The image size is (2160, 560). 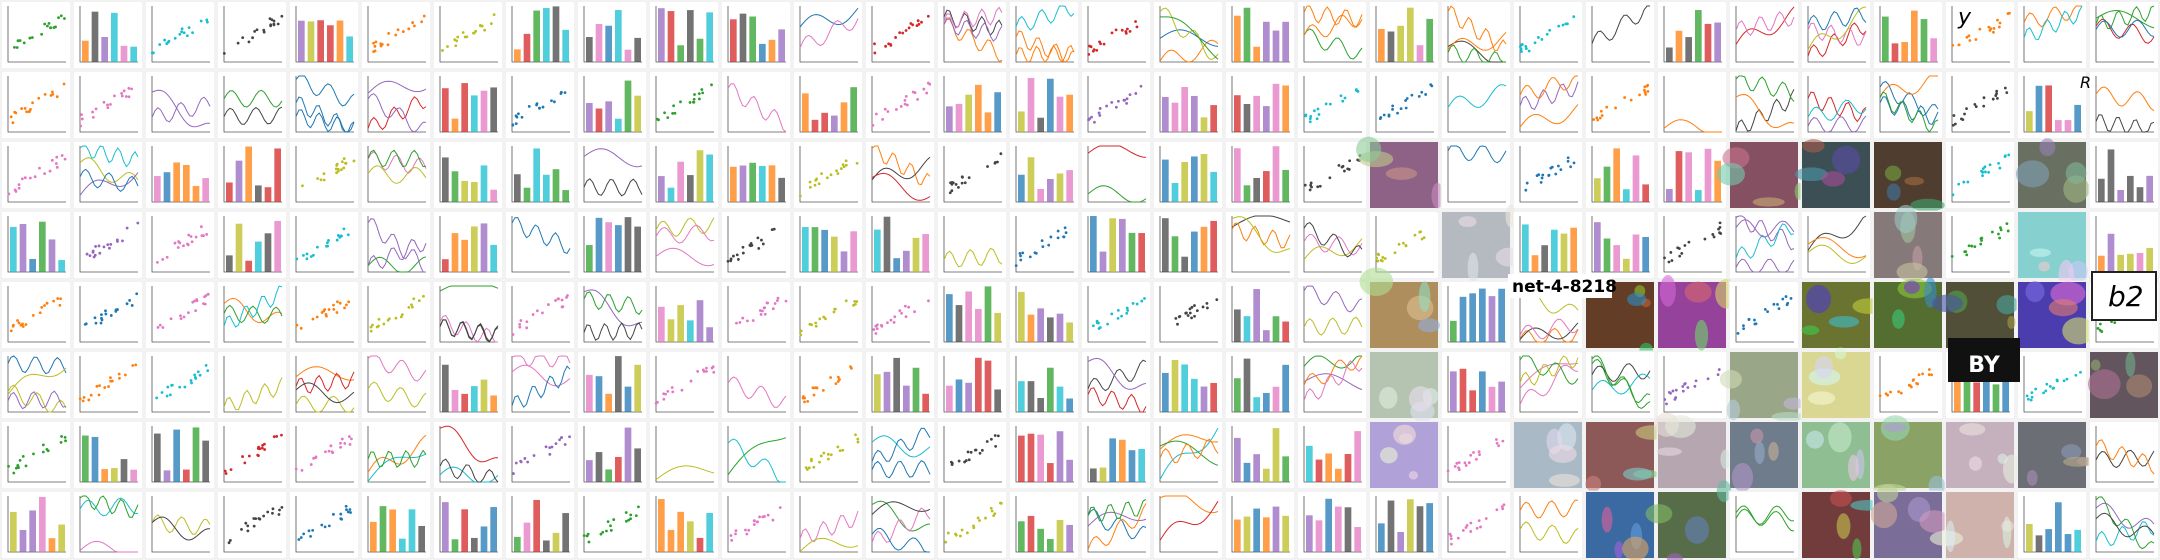 I want to click on badge-backdrop, so click(x=1984, y=360).